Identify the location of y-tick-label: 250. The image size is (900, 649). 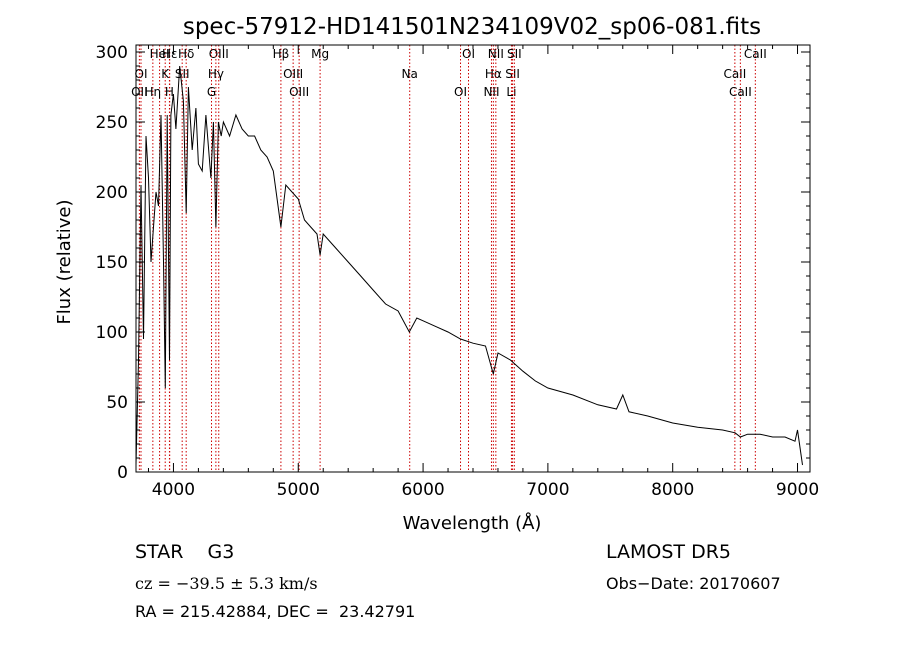
(112, 123).